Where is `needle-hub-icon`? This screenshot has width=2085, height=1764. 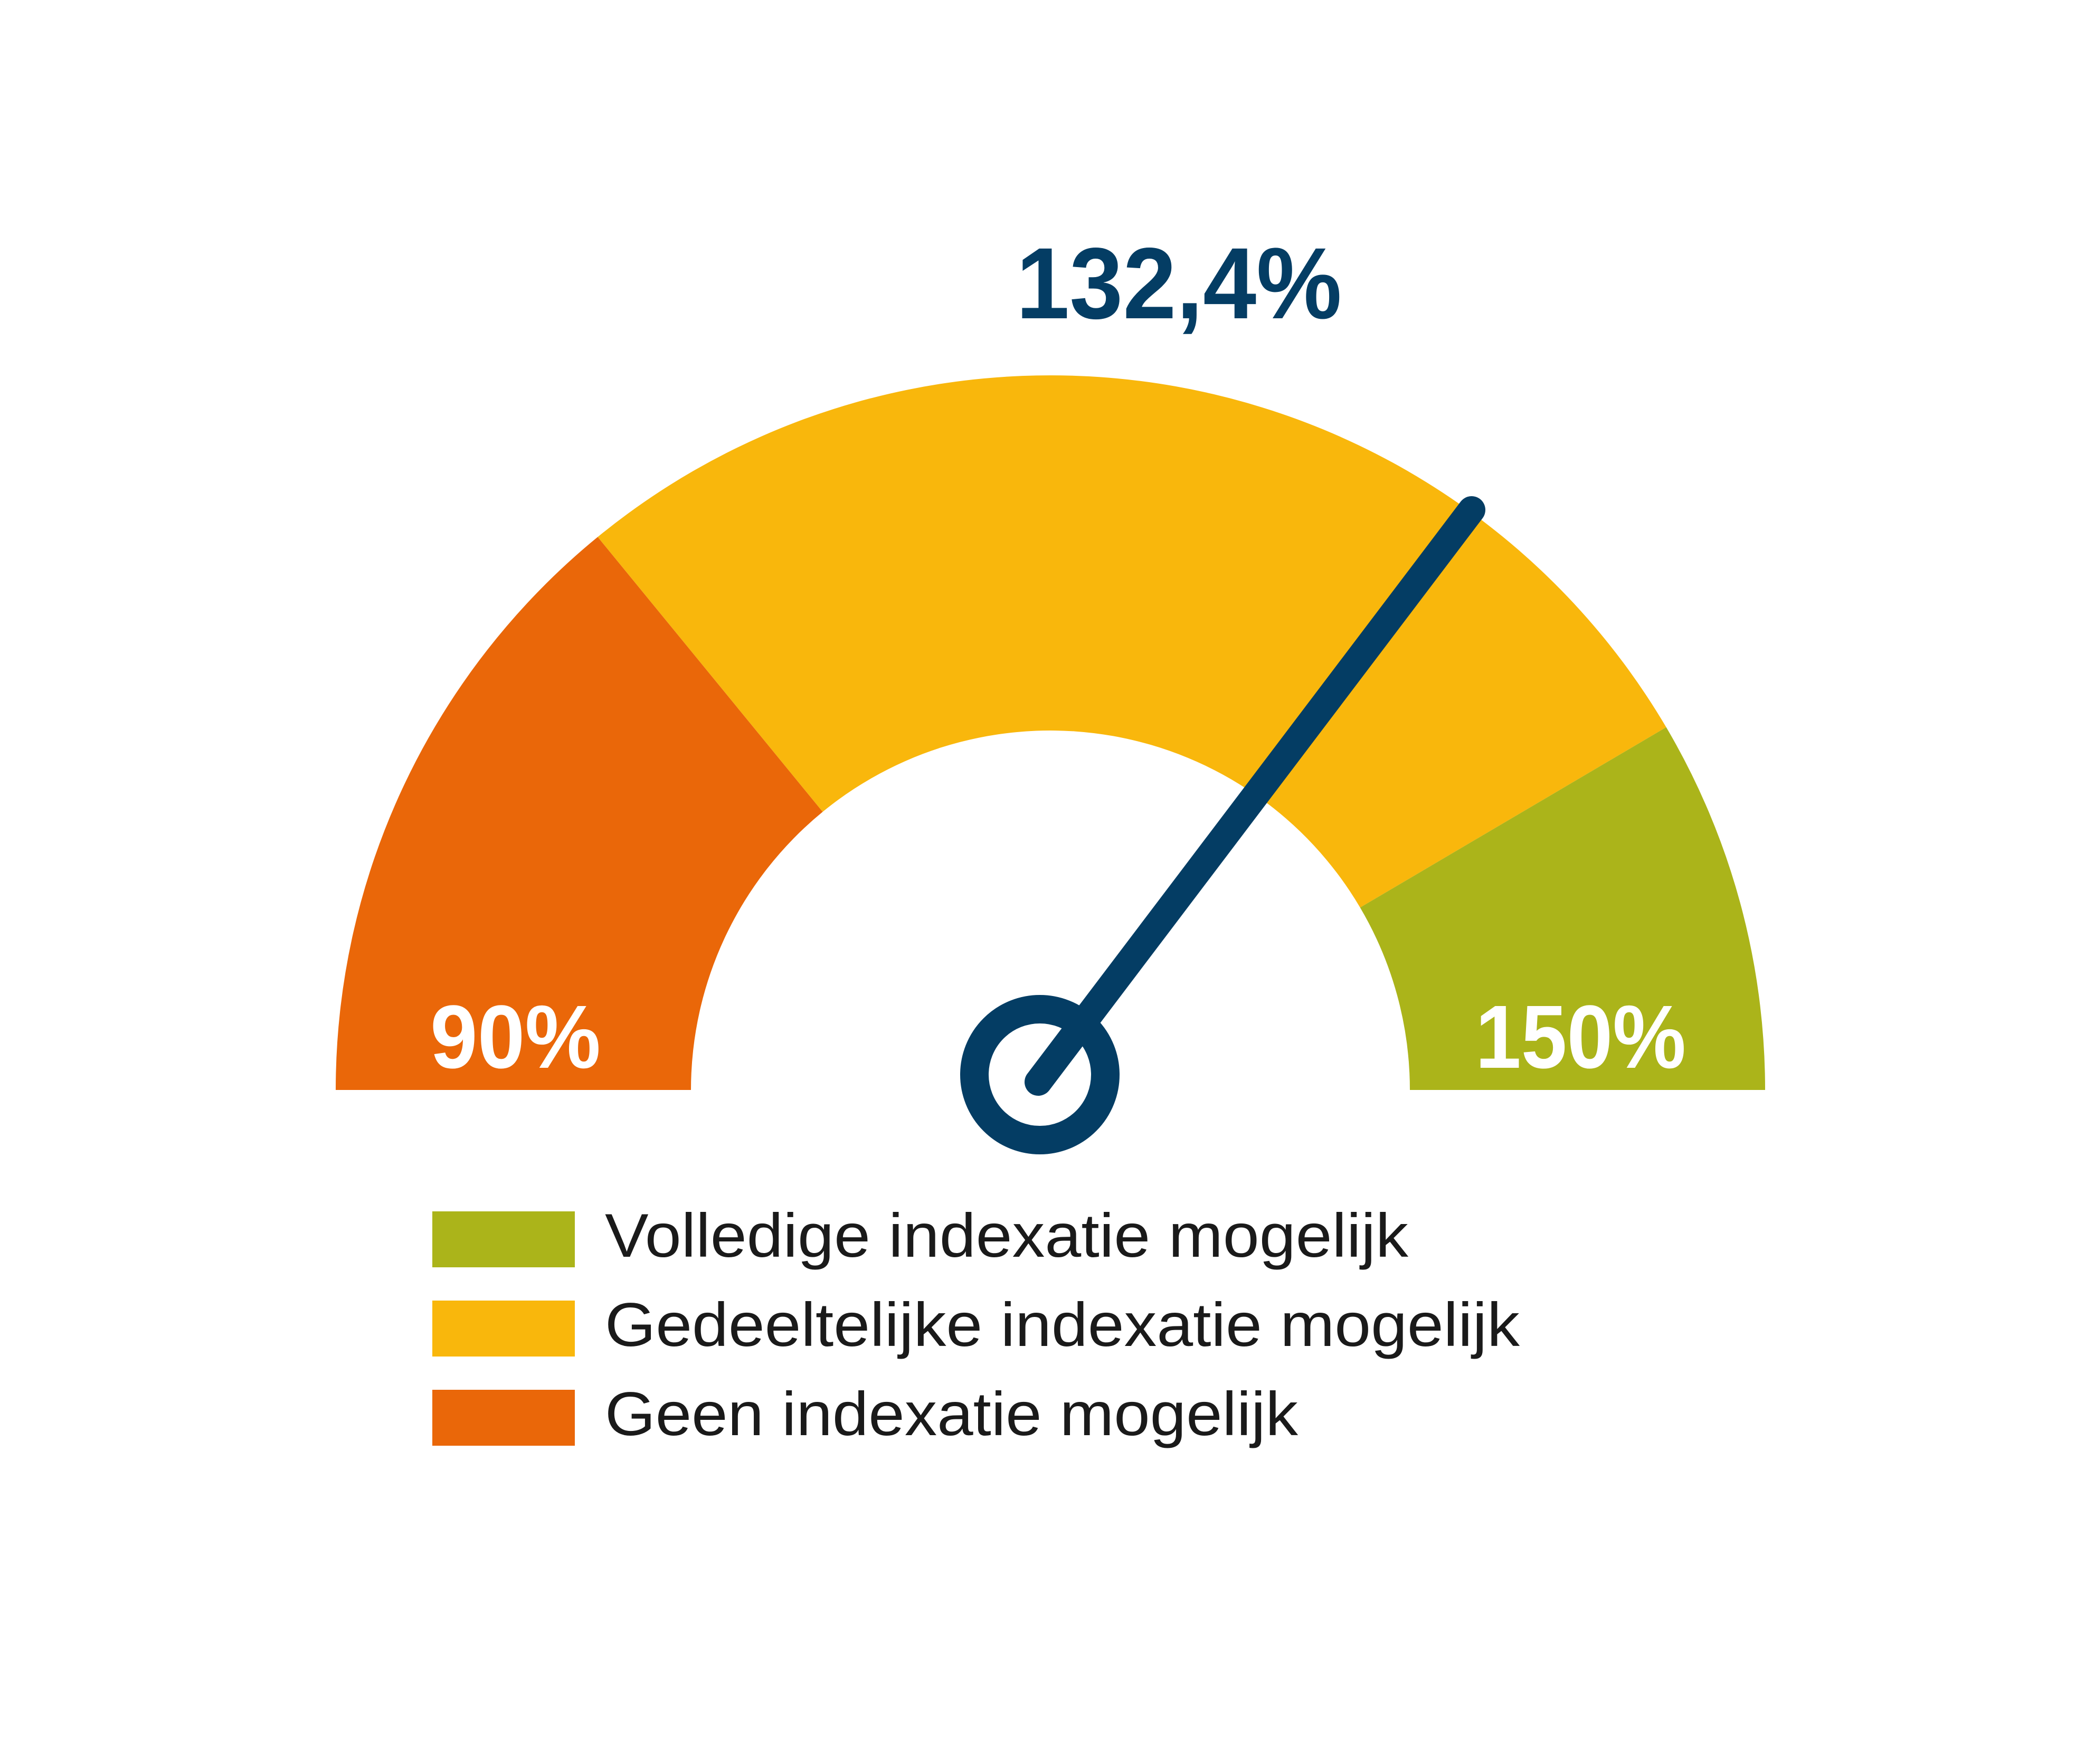
needle-hub-icon is located at coordinates (1040, 1074).